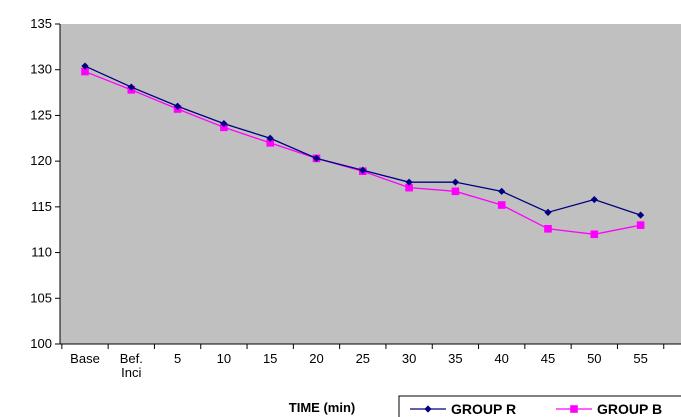 Image resolution: width=681 pixels, height=417 pixels. Describe the element at coordinates (45, 183) in the screenshot. I see `y-axis-ticks: 100 105 110 115 120 125 130 135` at that location.